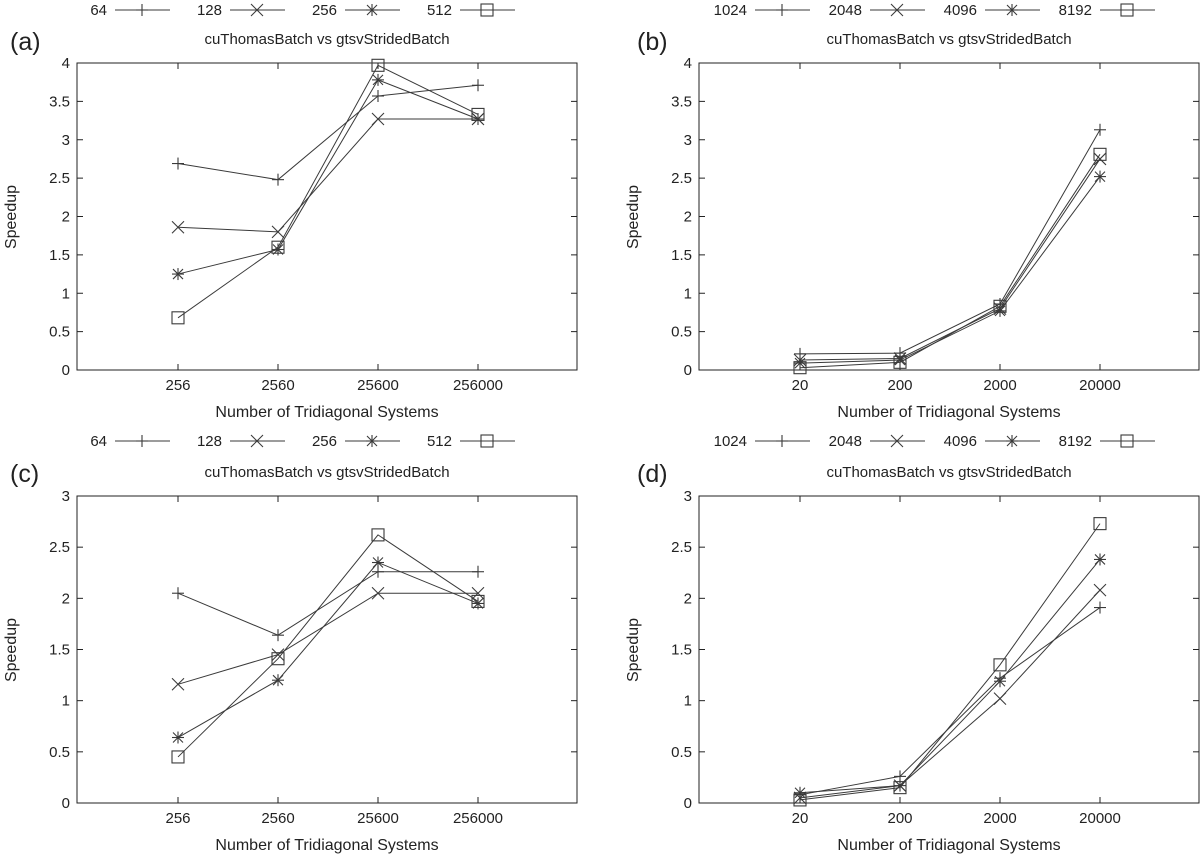  I want to click on x-tick-label: 256000, so click(478, 818).